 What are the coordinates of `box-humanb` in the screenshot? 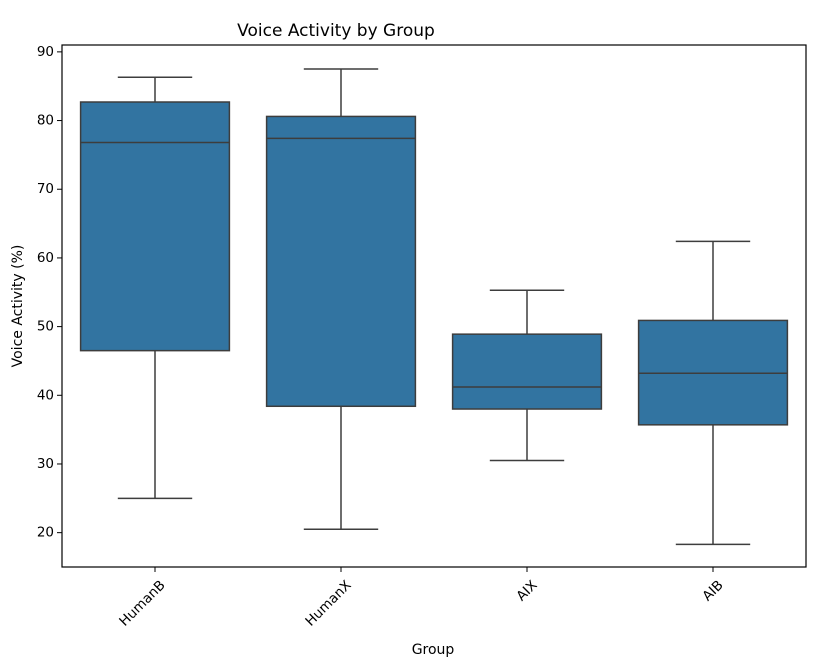 It's located at (155, 288).